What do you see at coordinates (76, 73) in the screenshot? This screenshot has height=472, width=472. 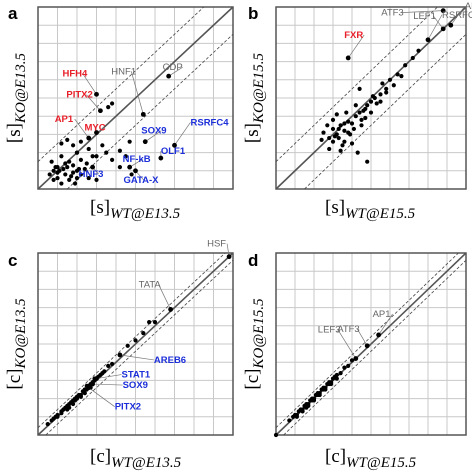 I see `annotation-label: HFH4` at bounding box center [76, 73].